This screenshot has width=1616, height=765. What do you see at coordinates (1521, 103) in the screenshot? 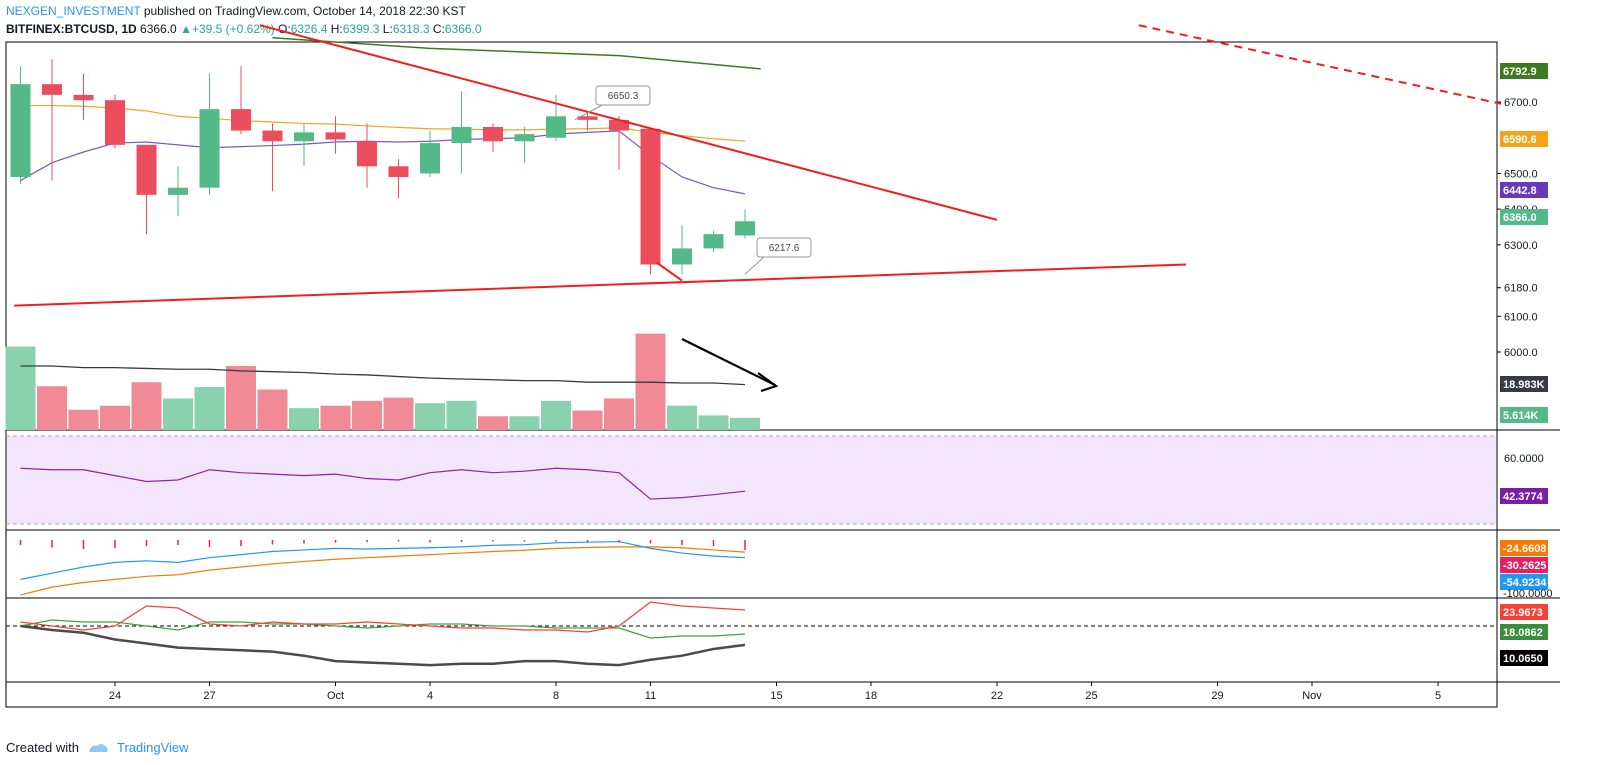
I see `price-tick-label: 6700.0` at bounding box center [1521, 103].